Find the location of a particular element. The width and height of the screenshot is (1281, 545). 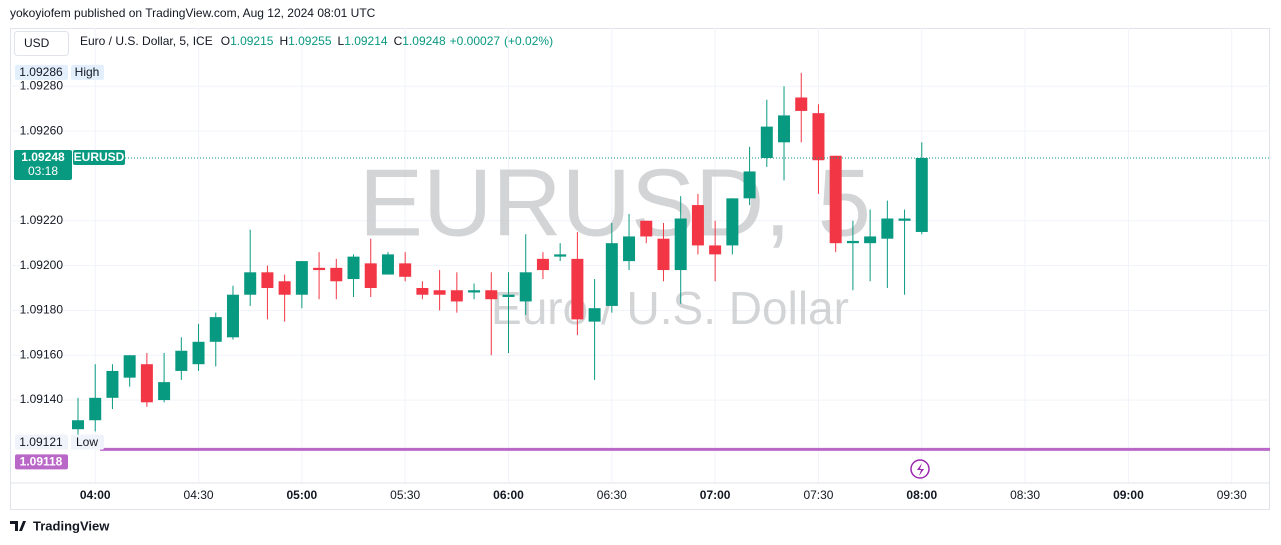

x-tick-label: 08:00 is located at coordinates (921, 495).